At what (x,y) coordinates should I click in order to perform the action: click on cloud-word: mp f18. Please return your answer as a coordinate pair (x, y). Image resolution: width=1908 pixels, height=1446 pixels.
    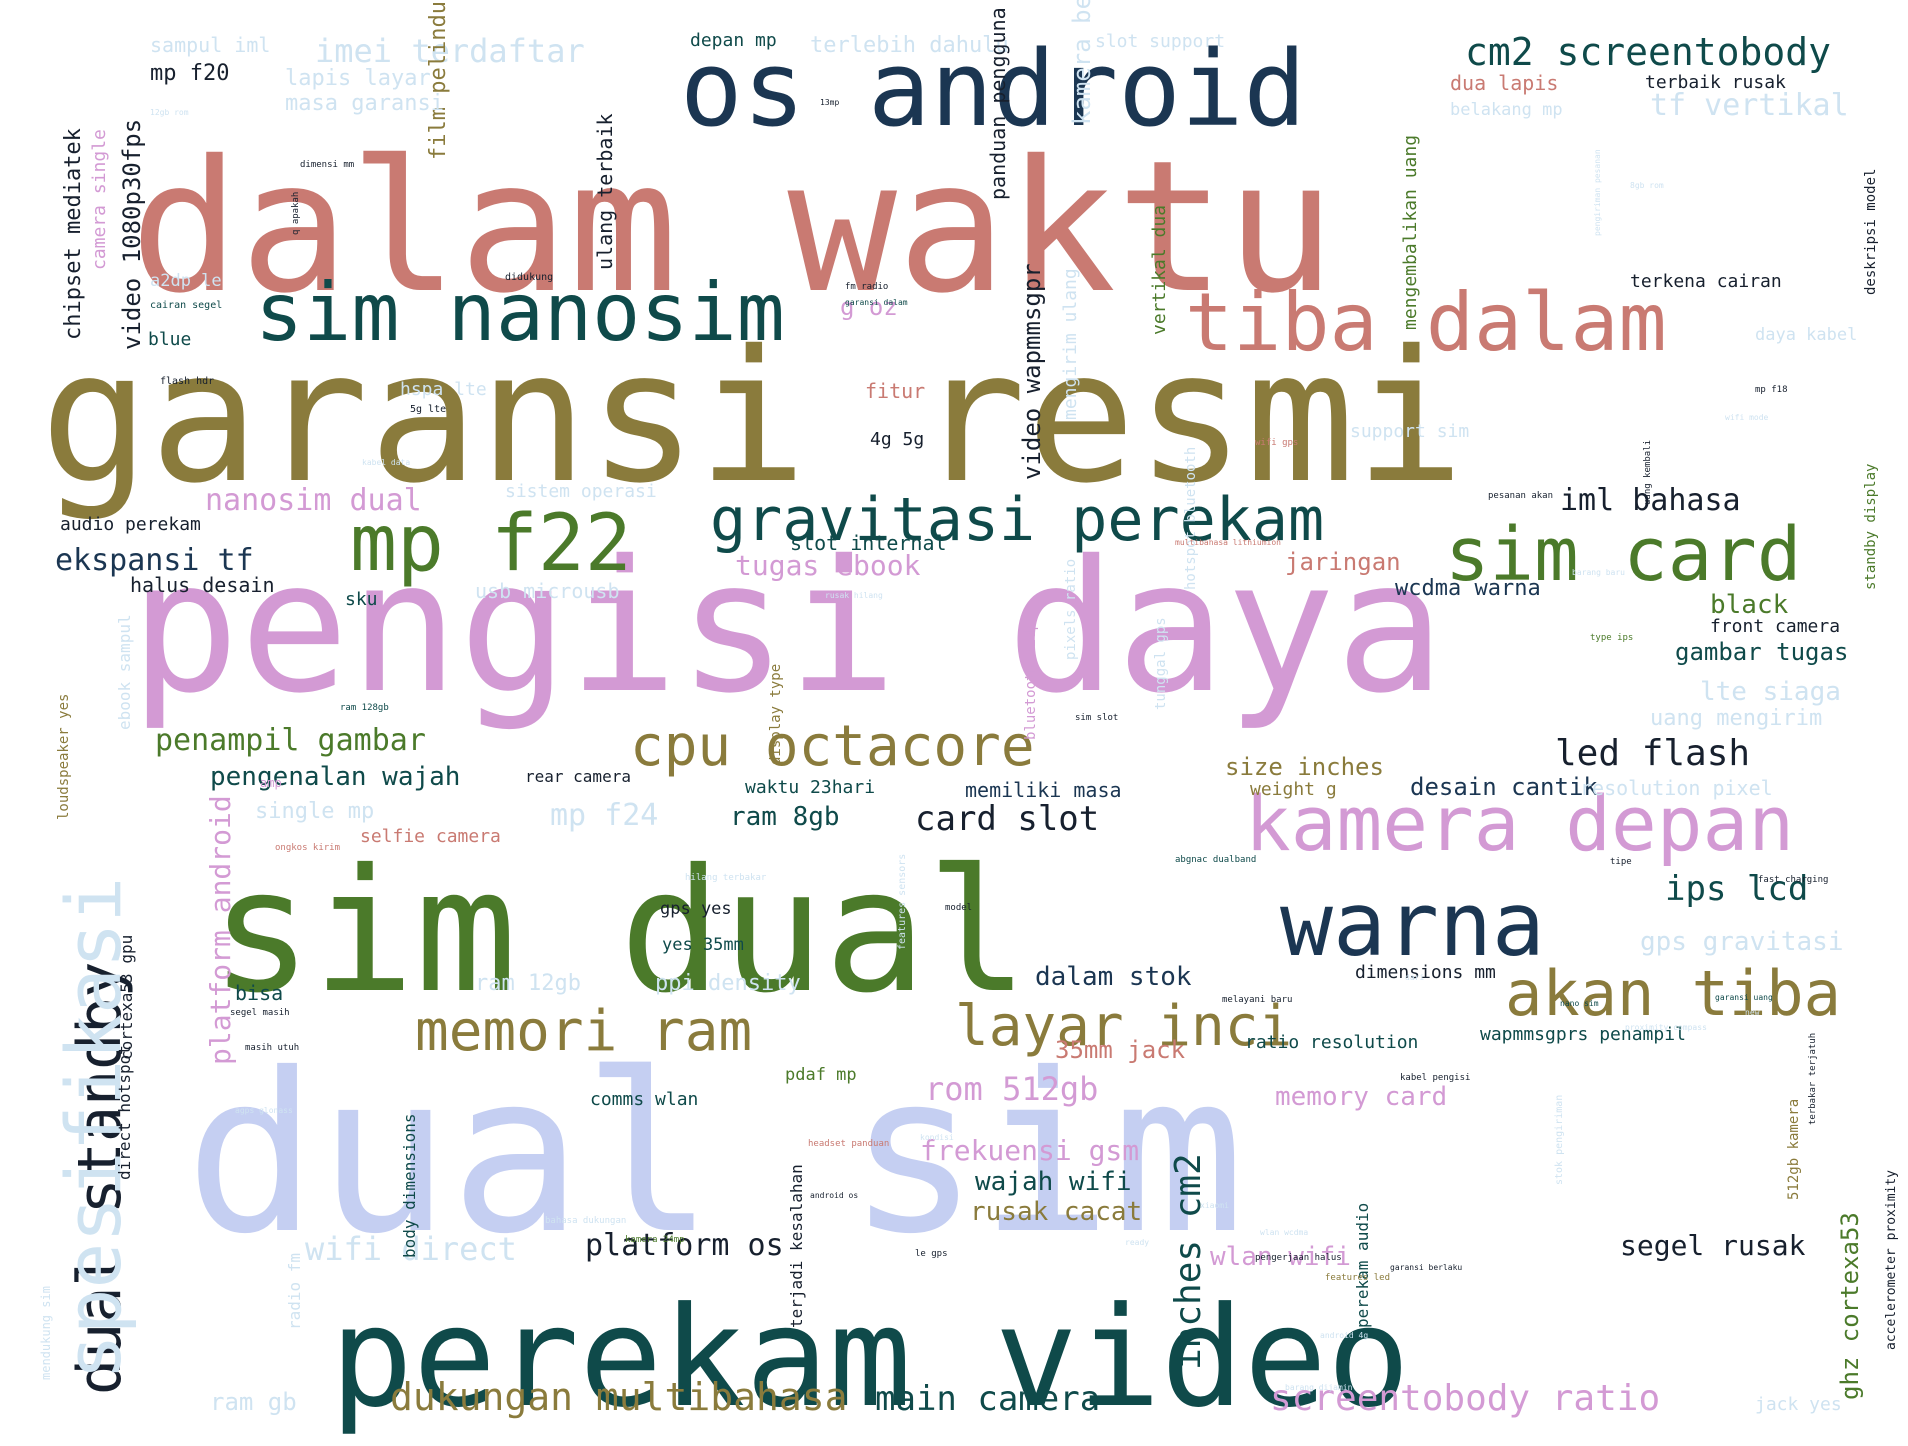
    Looking at the image, I should click on (1771, 390).